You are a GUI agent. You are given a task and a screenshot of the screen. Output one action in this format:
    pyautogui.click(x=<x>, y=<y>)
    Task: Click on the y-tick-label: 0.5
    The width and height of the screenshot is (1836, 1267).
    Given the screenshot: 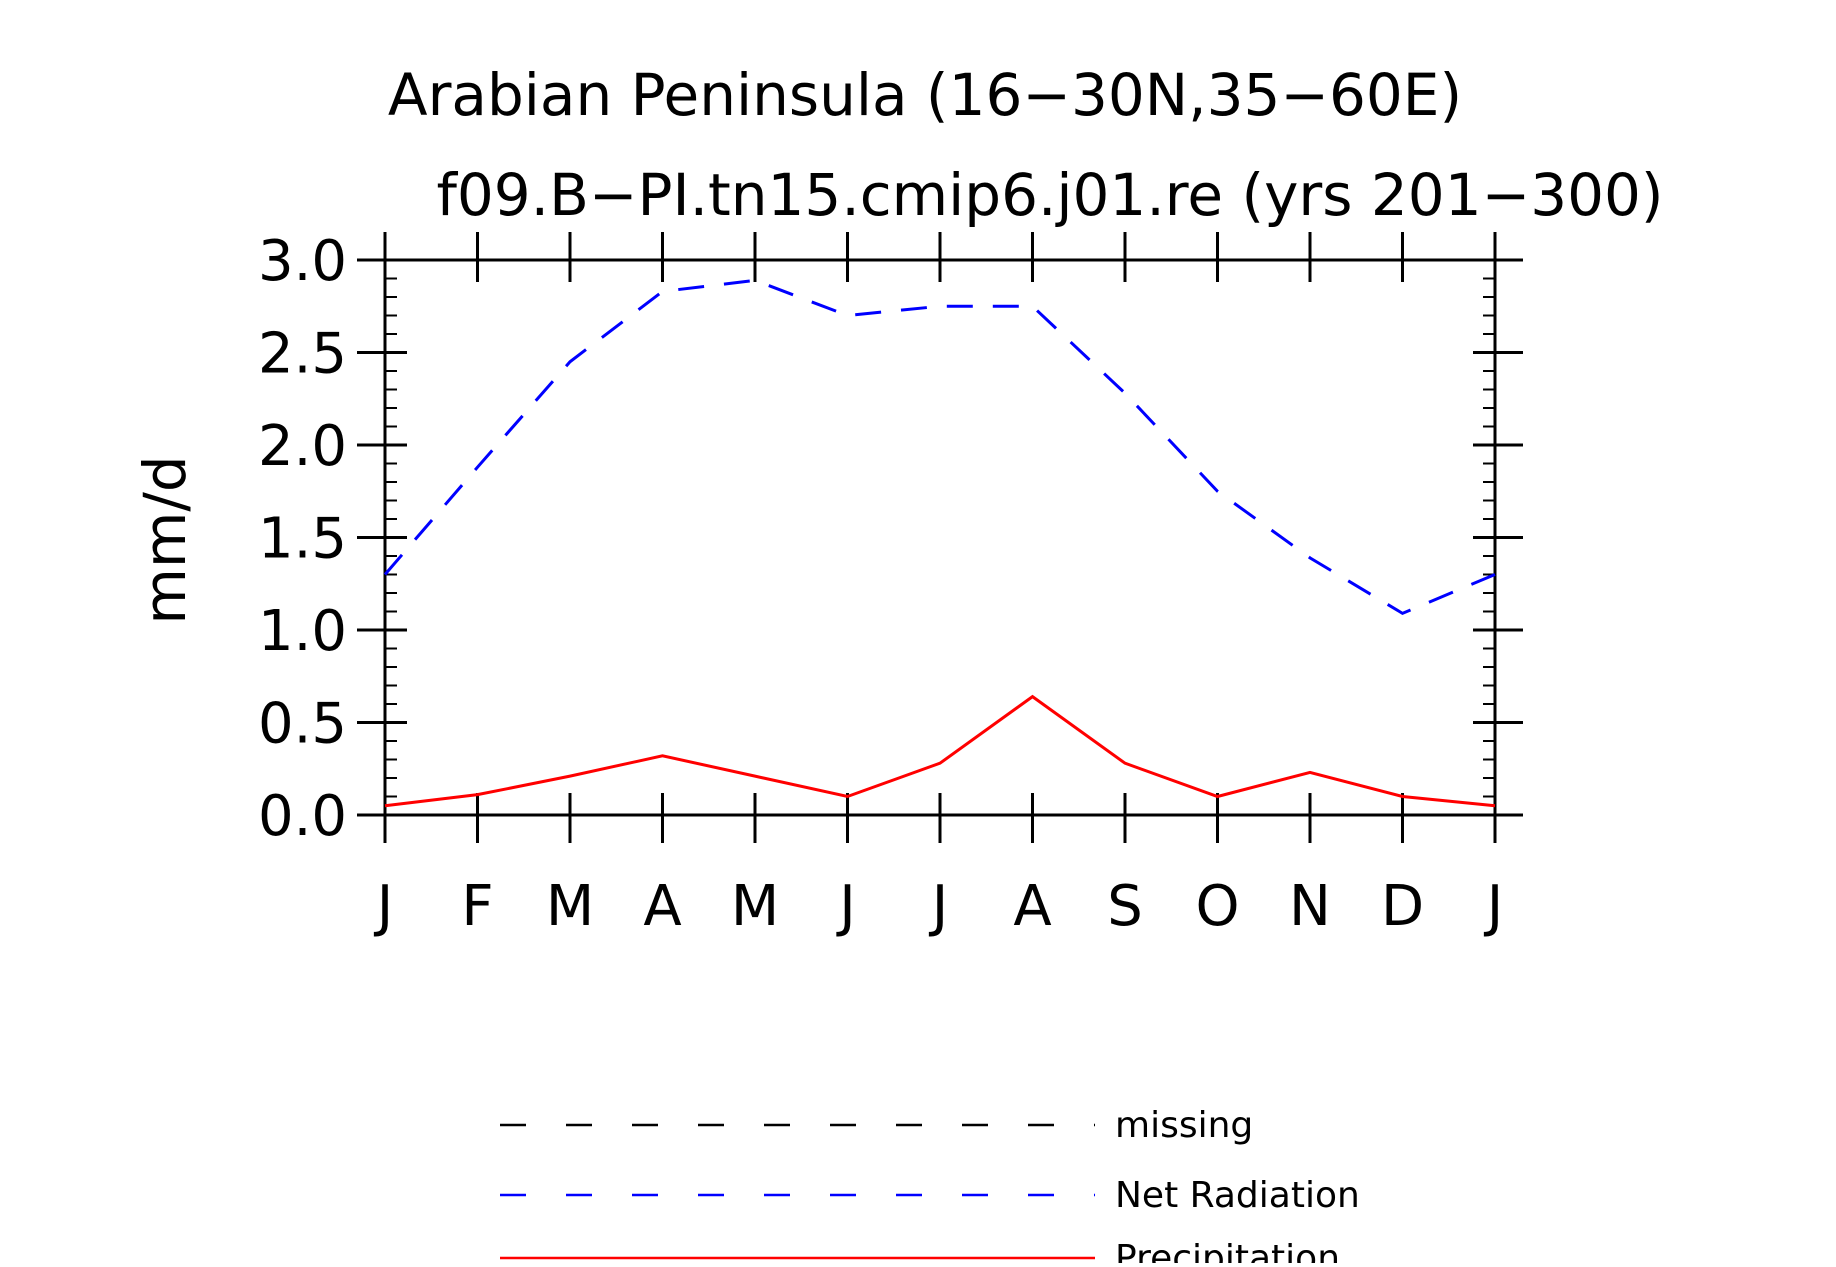 What is the action you would take?
    pyautogui.click(x=302, y=724)
    